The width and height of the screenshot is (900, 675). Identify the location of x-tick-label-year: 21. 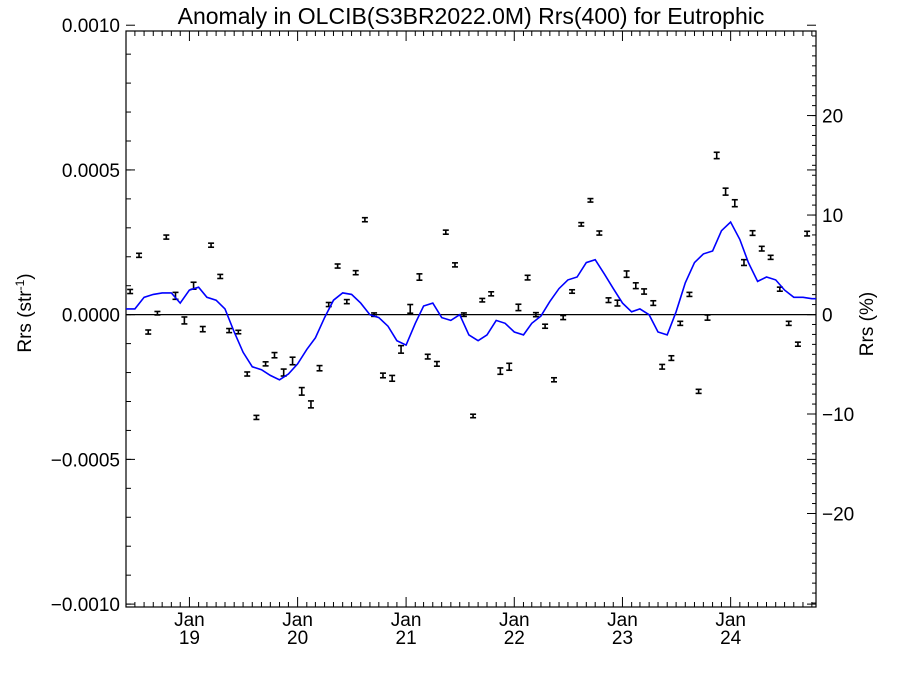
(406, 638).